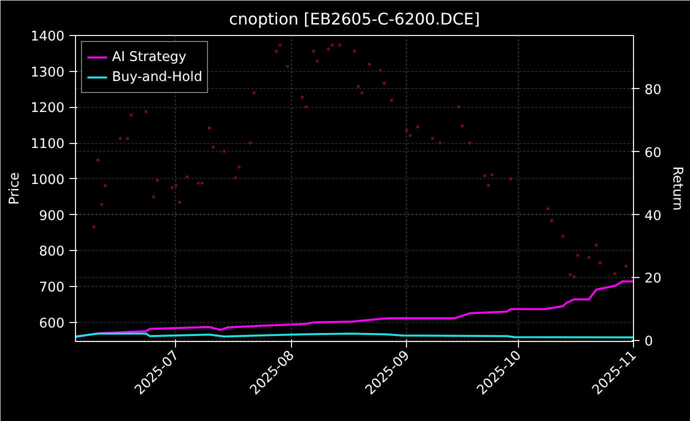  I want to click on y-tick-label: 900, so click(52, 216).